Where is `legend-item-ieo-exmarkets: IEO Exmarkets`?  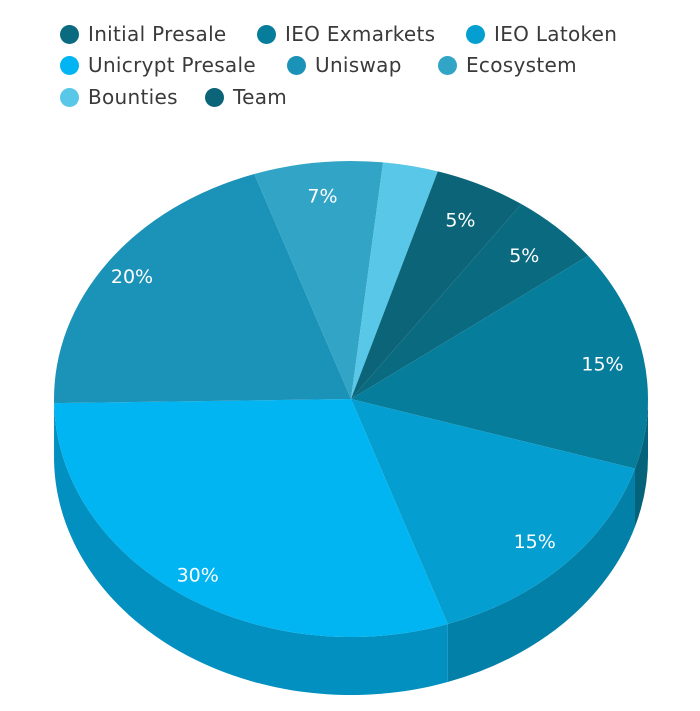
legend-item-ieo-exmarkets: IEO Exmarkets is located at coordinates (346, 34).